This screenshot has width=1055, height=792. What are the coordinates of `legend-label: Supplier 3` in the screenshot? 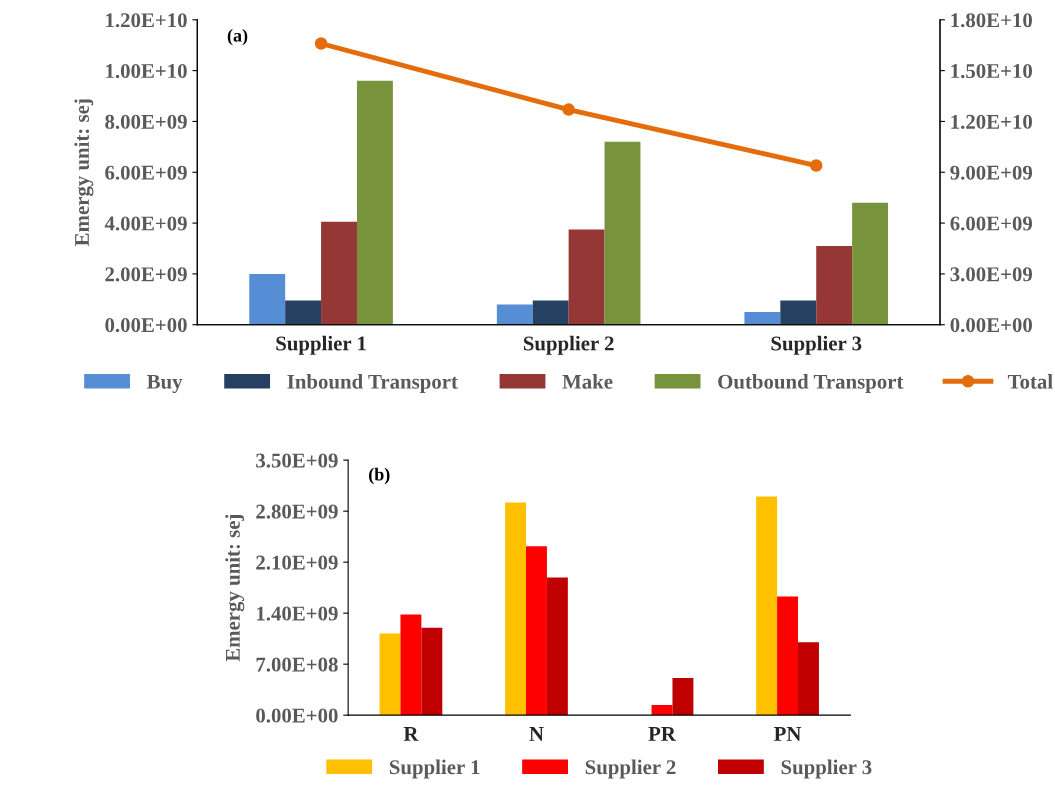 It's located at (826, 769).